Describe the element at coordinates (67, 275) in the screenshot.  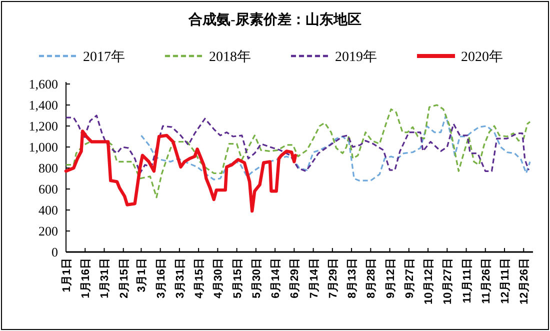
I see `x-tick-label: 1月1日` at that location.